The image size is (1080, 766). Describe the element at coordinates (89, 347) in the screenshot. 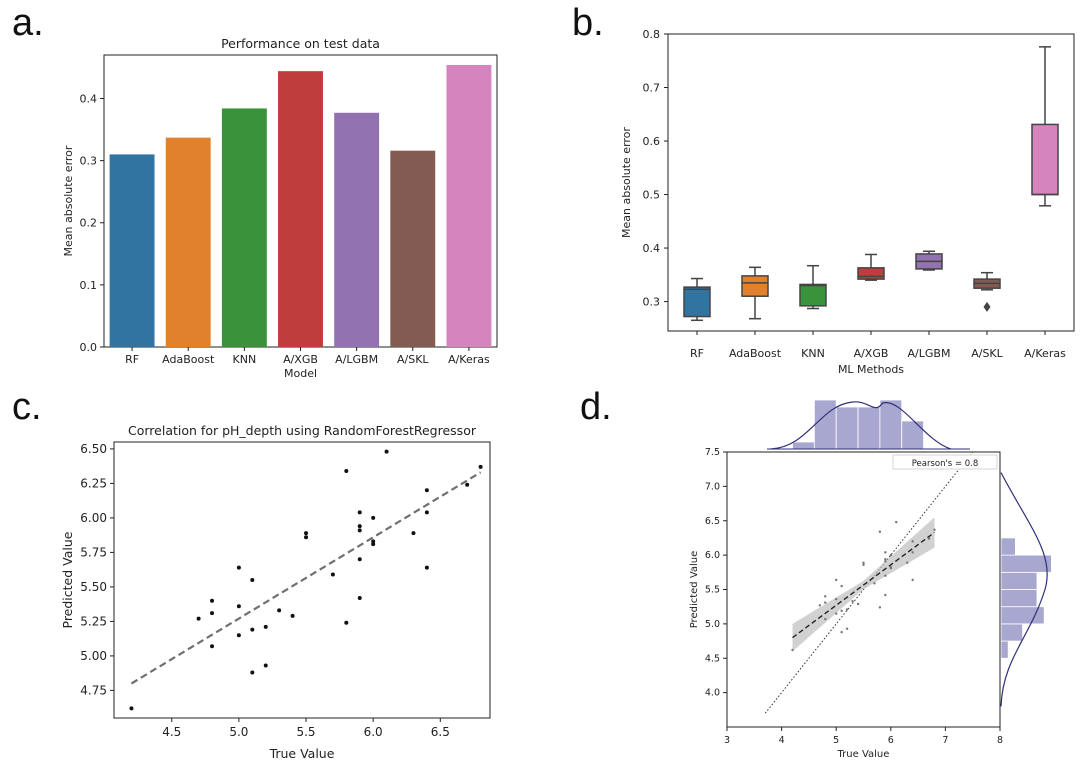

I see `a-ytick-label: 0.0` at that location.